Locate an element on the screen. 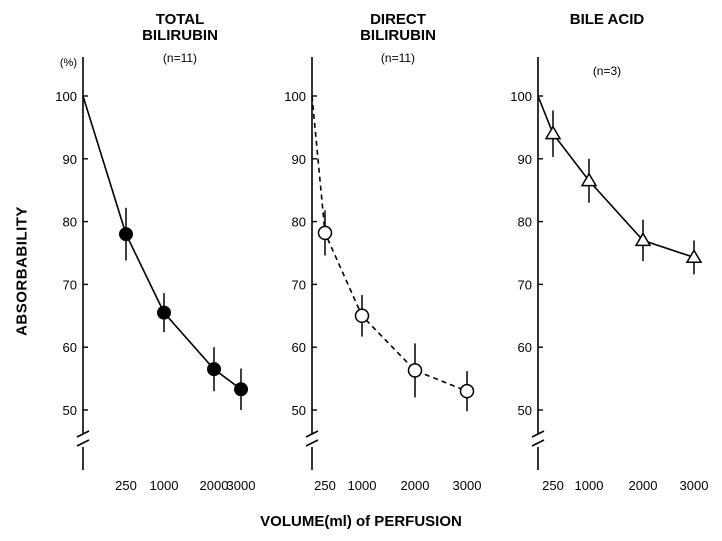 This screenshot has width=722, height=541. panel-title-line: DIRECT is located at coordinates (398, 19).